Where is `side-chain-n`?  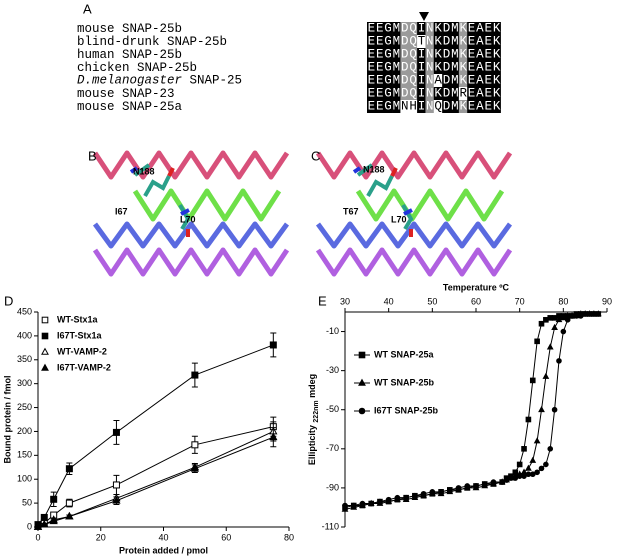
side-chain-n is located at coordinates (159, 191).